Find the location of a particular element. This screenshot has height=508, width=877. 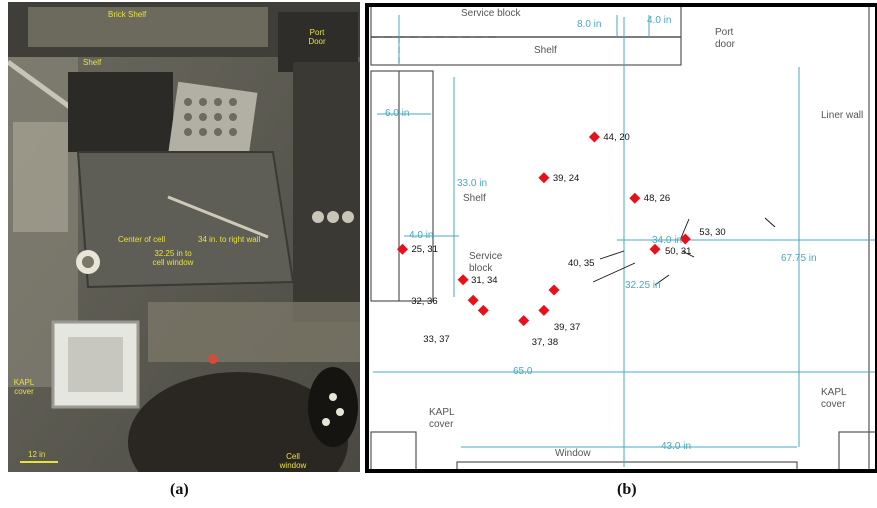

dim-43-in: 43.0 in is located at coordinates (676, 446).